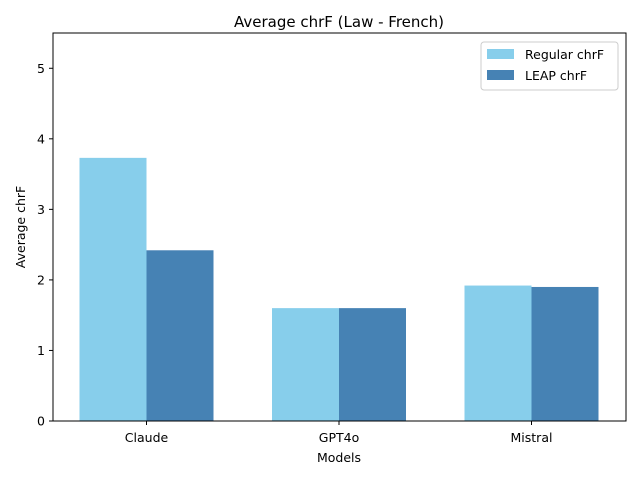 The height and width of the screenshot is (480, 640). I want to click on legend-label: LEAP chrF, so click(556, 75).